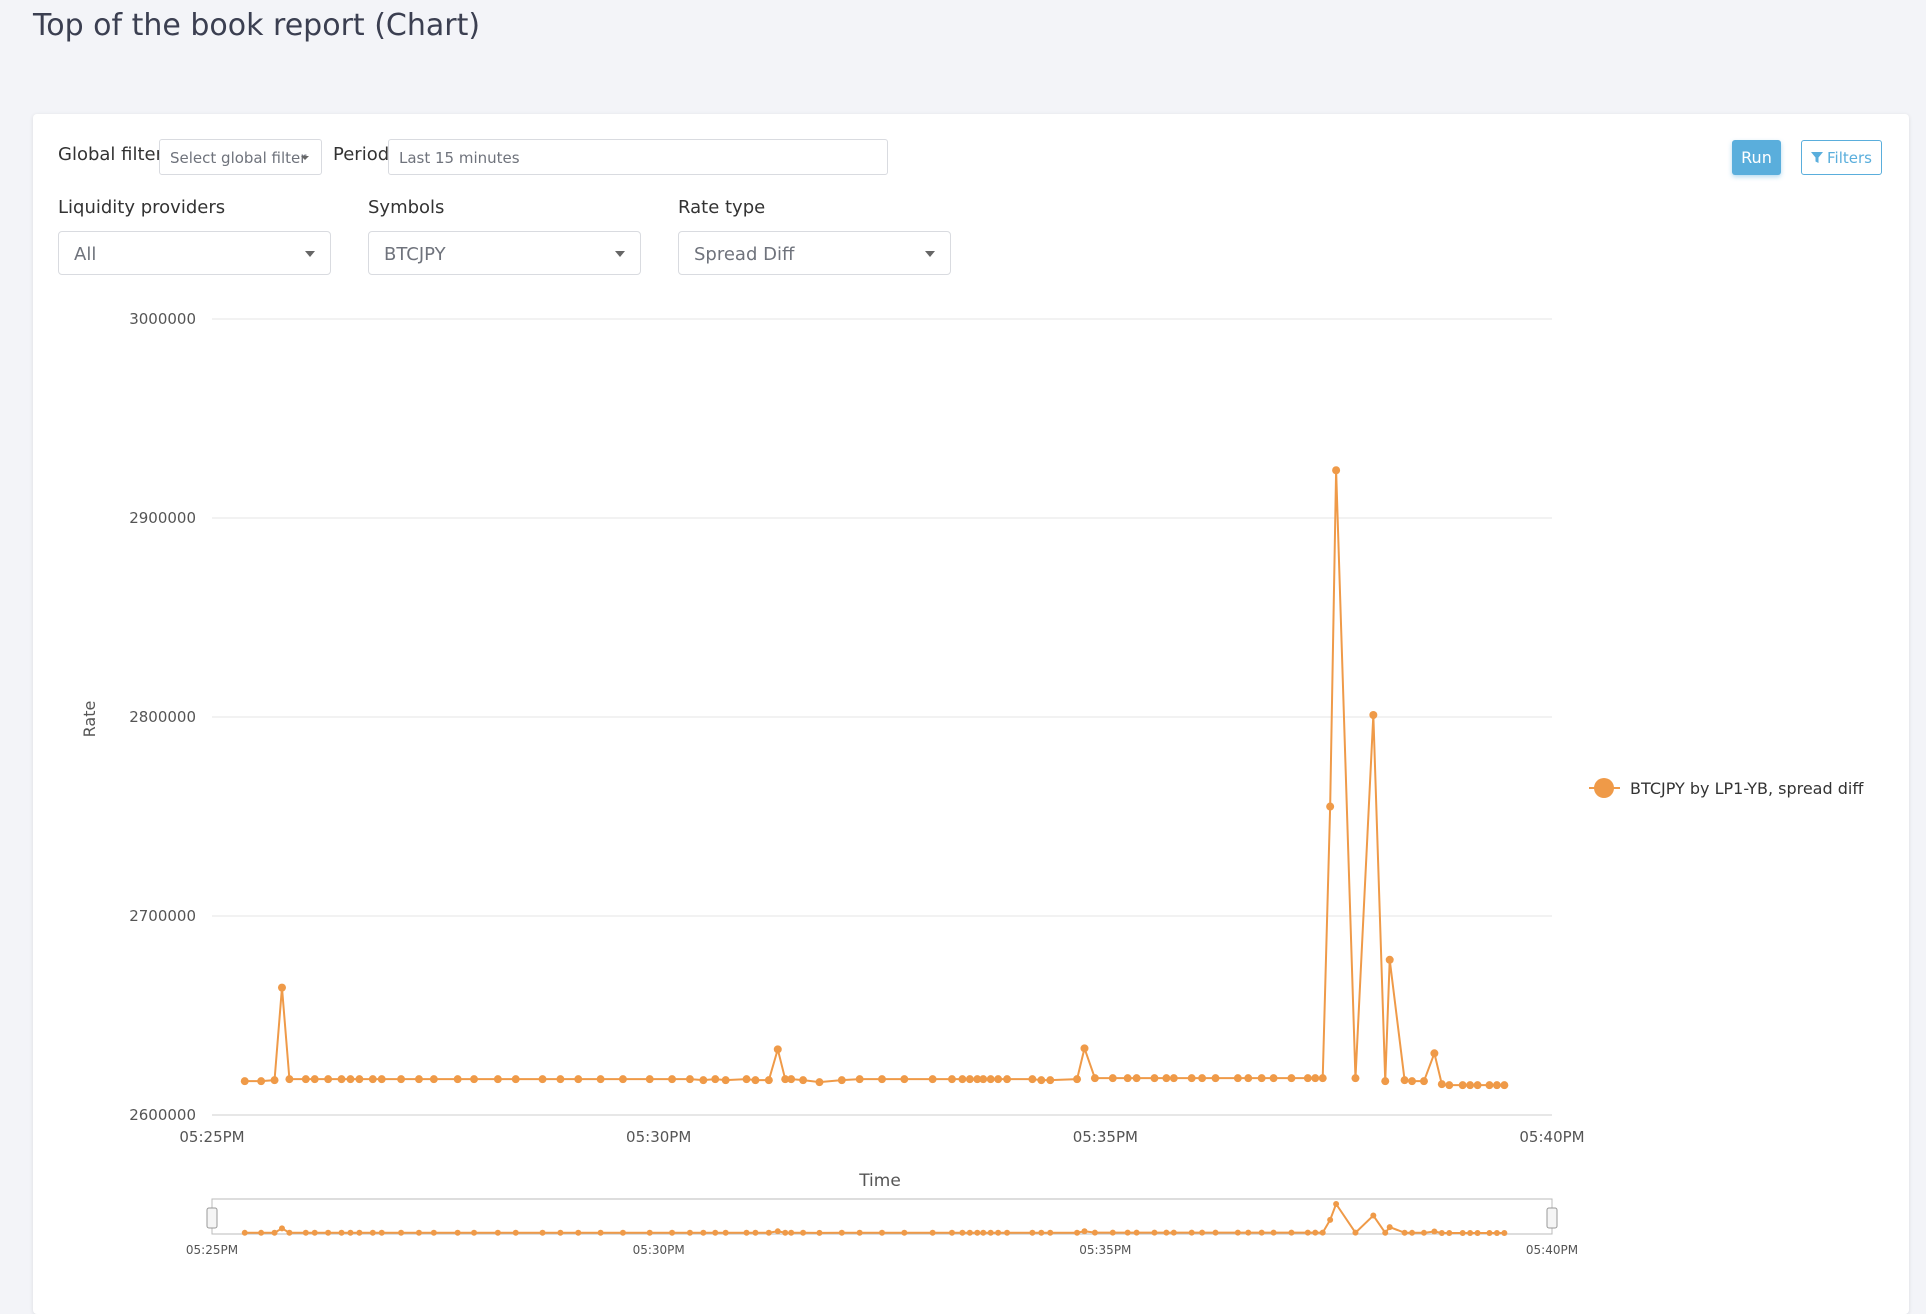 This screenshot has width=1926, height=1314. I want to click on global-filter-select: Select global filter, so click(240, 157).